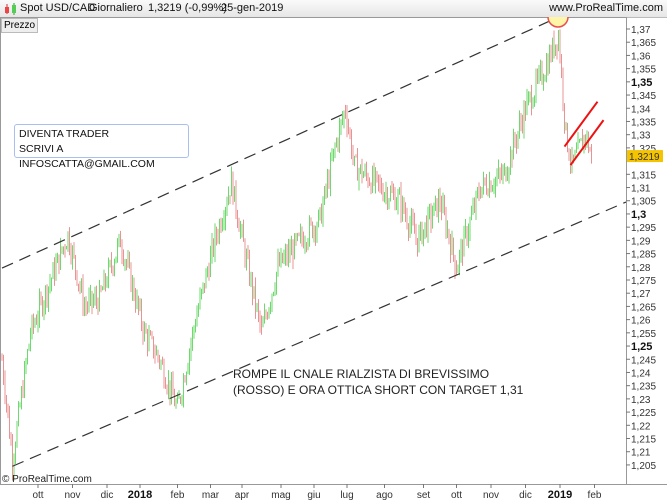  I want to click on y-tick-label: 1,355, so click(643, 70).